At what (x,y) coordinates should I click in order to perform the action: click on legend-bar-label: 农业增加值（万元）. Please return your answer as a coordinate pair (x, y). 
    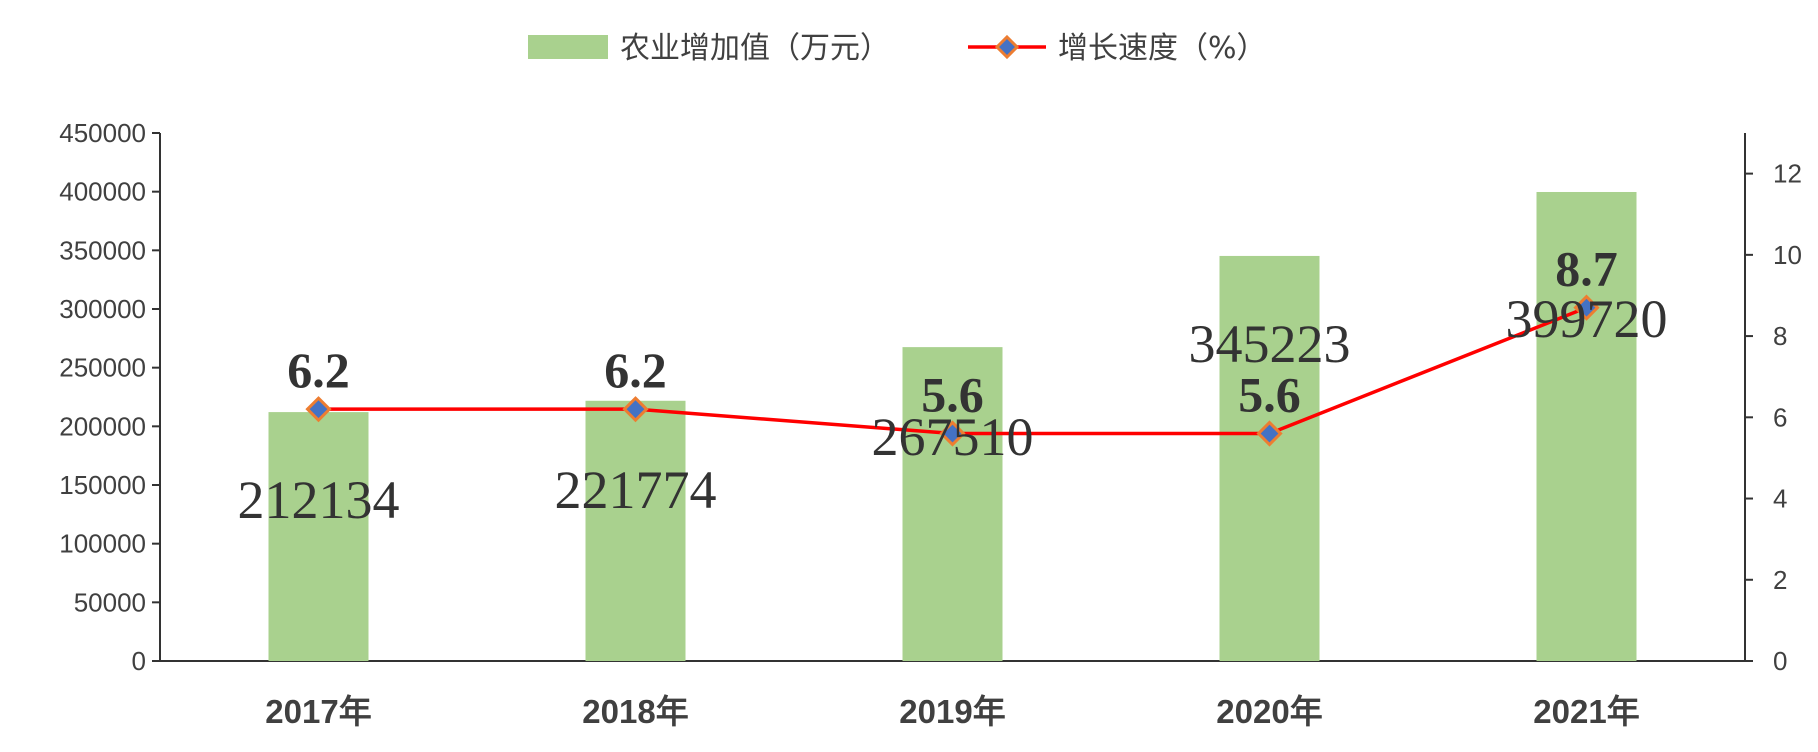
    Looking at the image, I should click on (755, 48).